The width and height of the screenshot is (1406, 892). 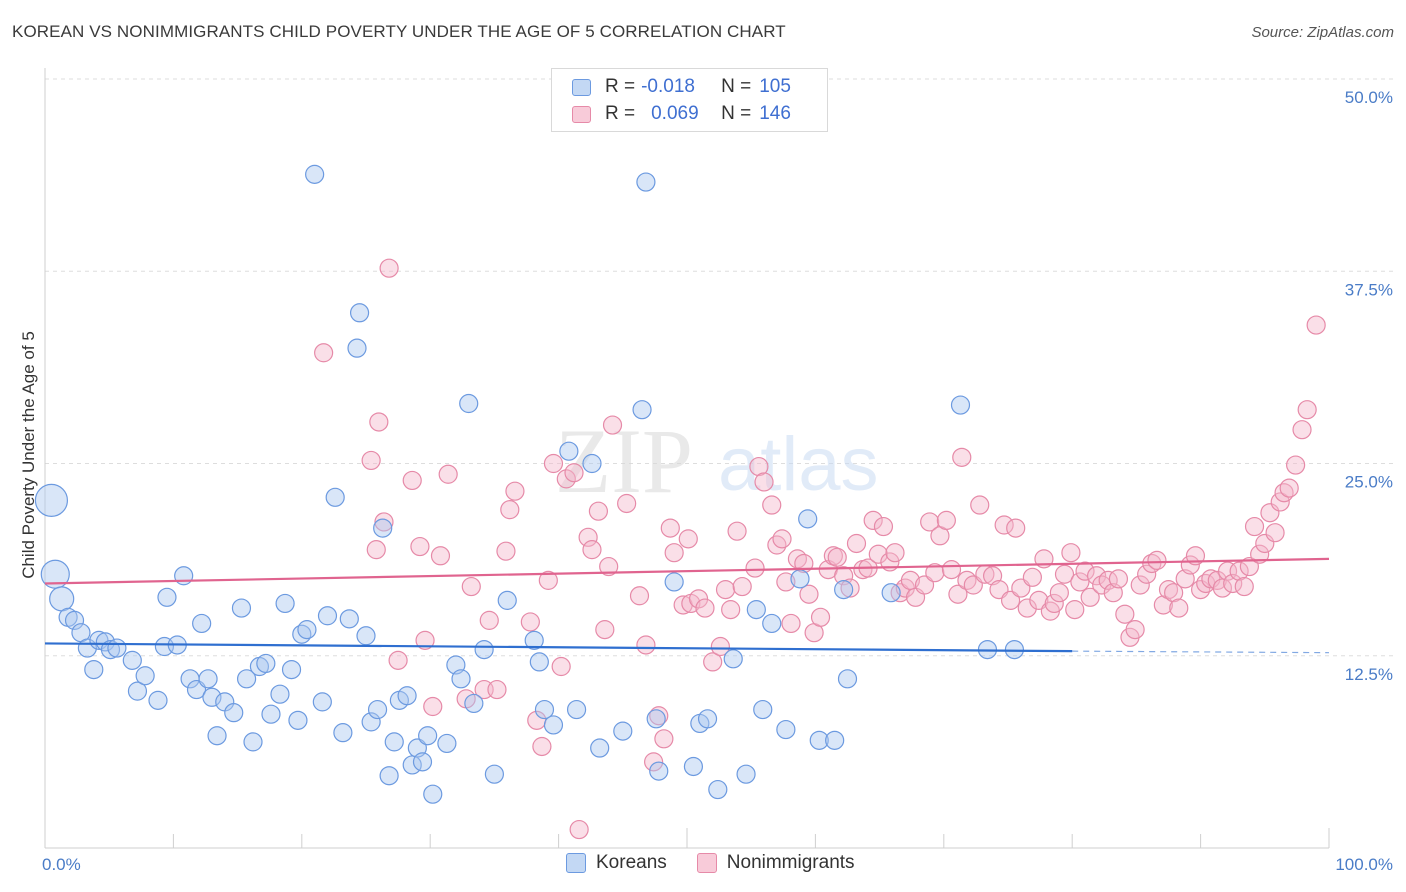 I want to click on legend-swatch-nonimmigrants, so click(x=581, y=114).